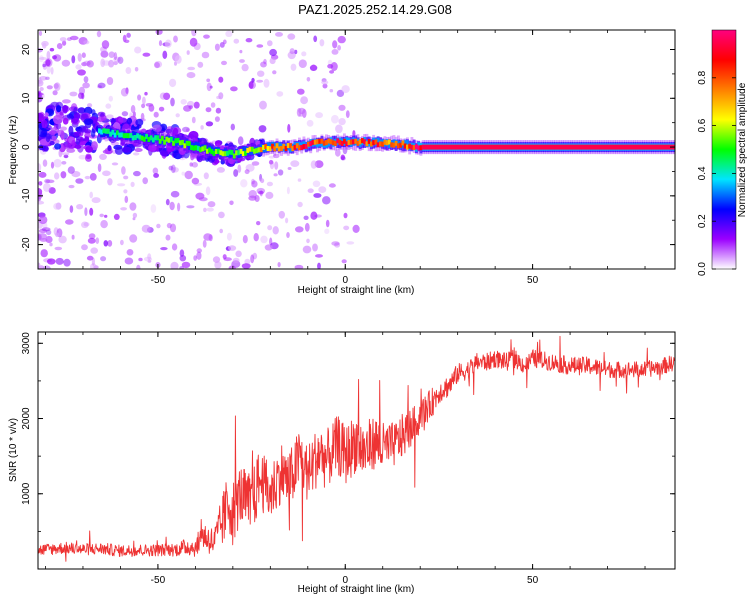 The height and width of the screenshot is (600, 750). Describe the element at coordinates (702, 269) in the screenshot. I see `colorbar-tick-label: 0.0` at that location.